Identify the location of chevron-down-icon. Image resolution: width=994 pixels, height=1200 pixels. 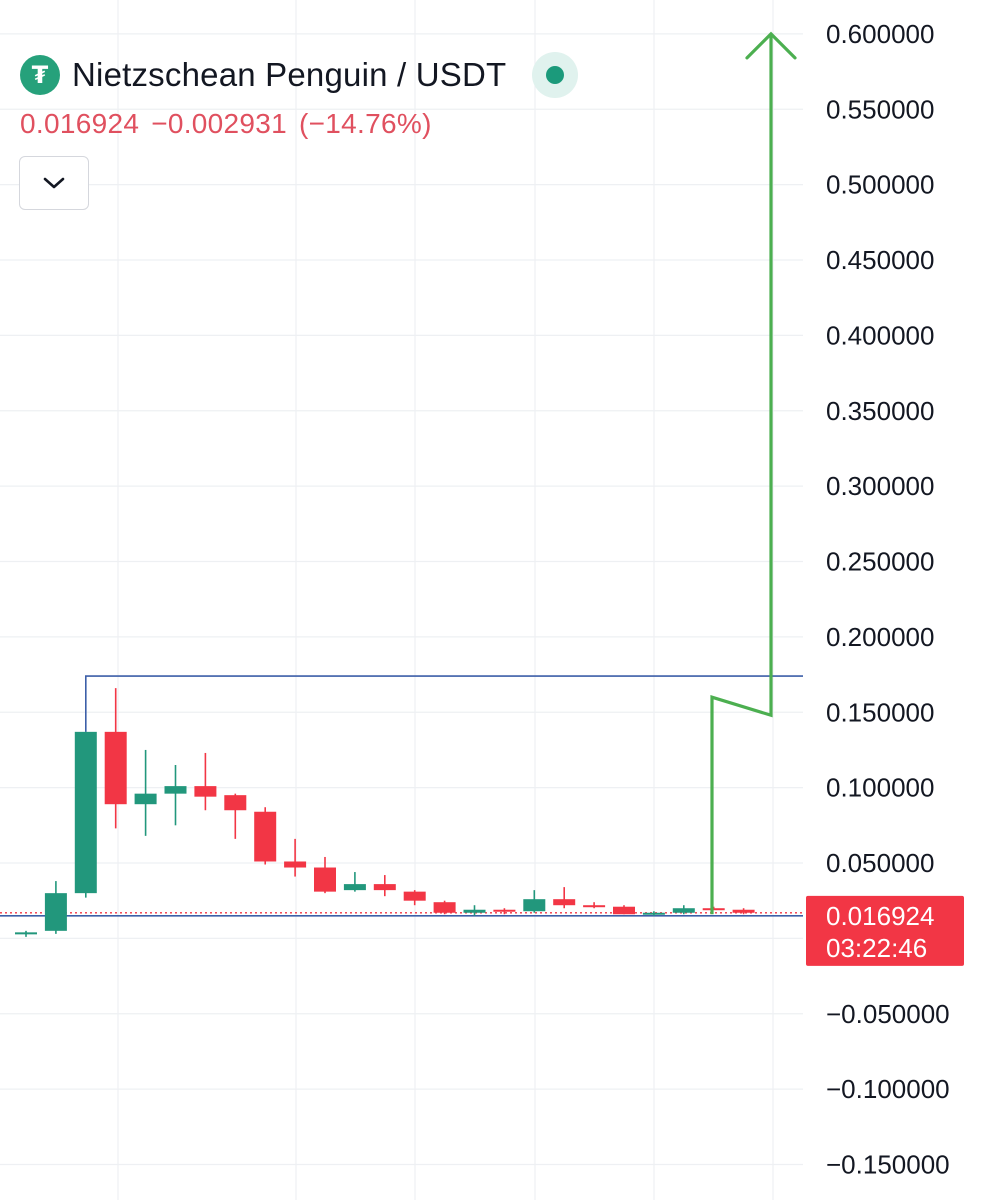
(54, 183).